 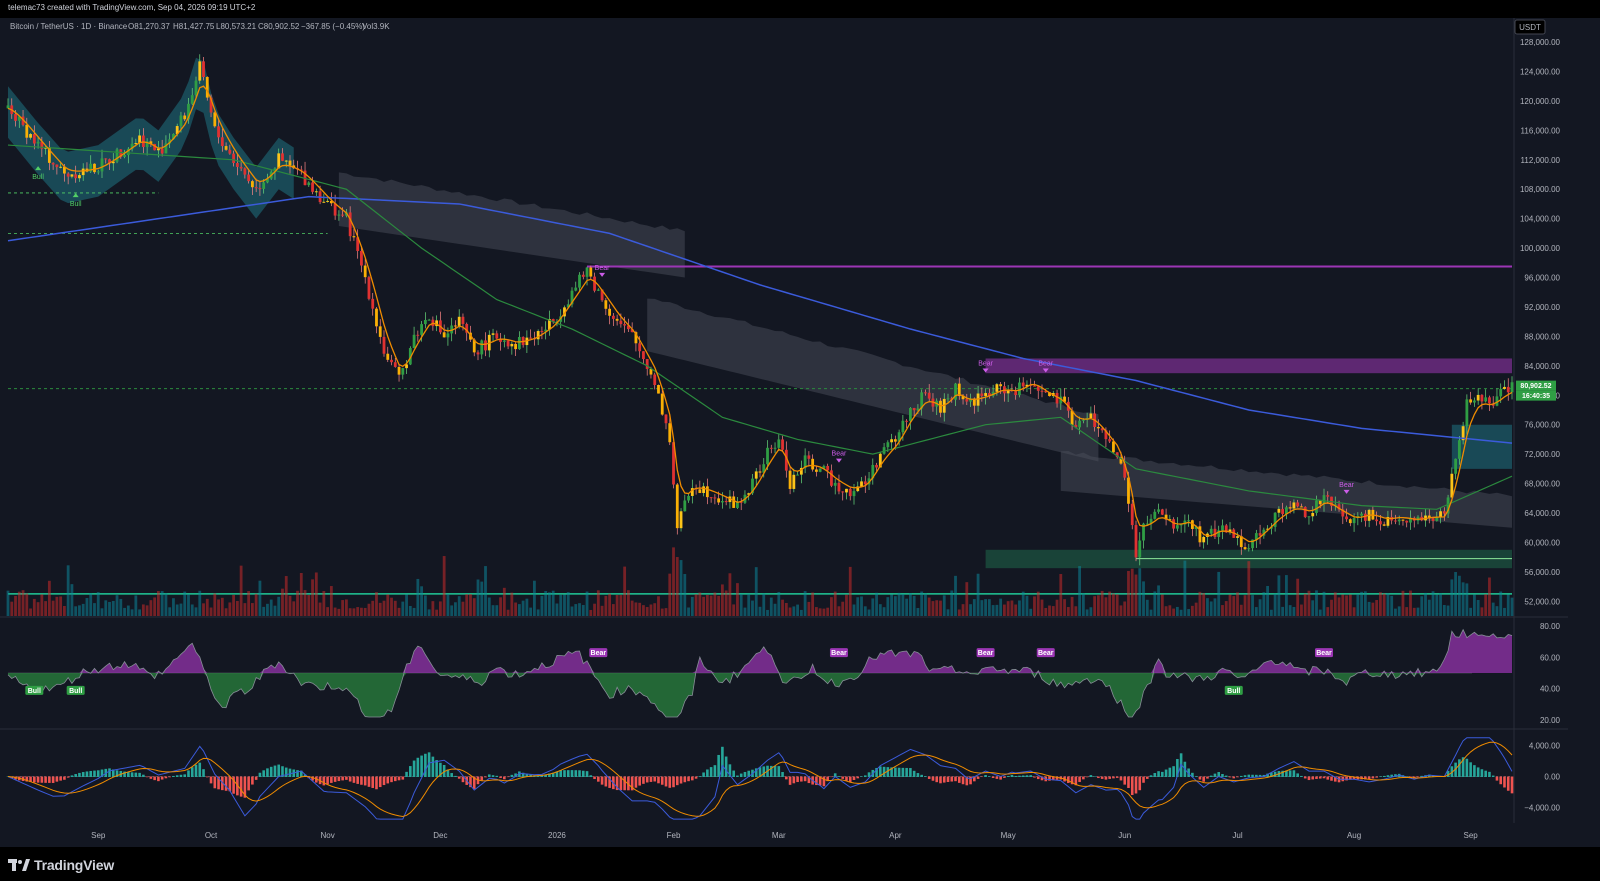 I want to click on bear-signal-marker, so click(x=985, y=370).